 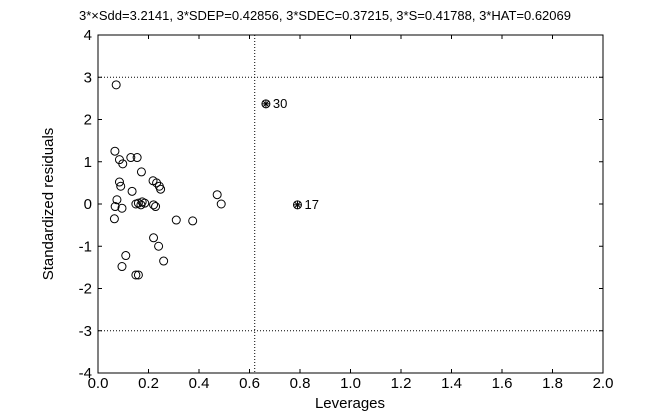 What do you see at coordinates (552, 383) in the screenshot?
I see `x-tick-label: 1.8` at bounding box center [552, 383].